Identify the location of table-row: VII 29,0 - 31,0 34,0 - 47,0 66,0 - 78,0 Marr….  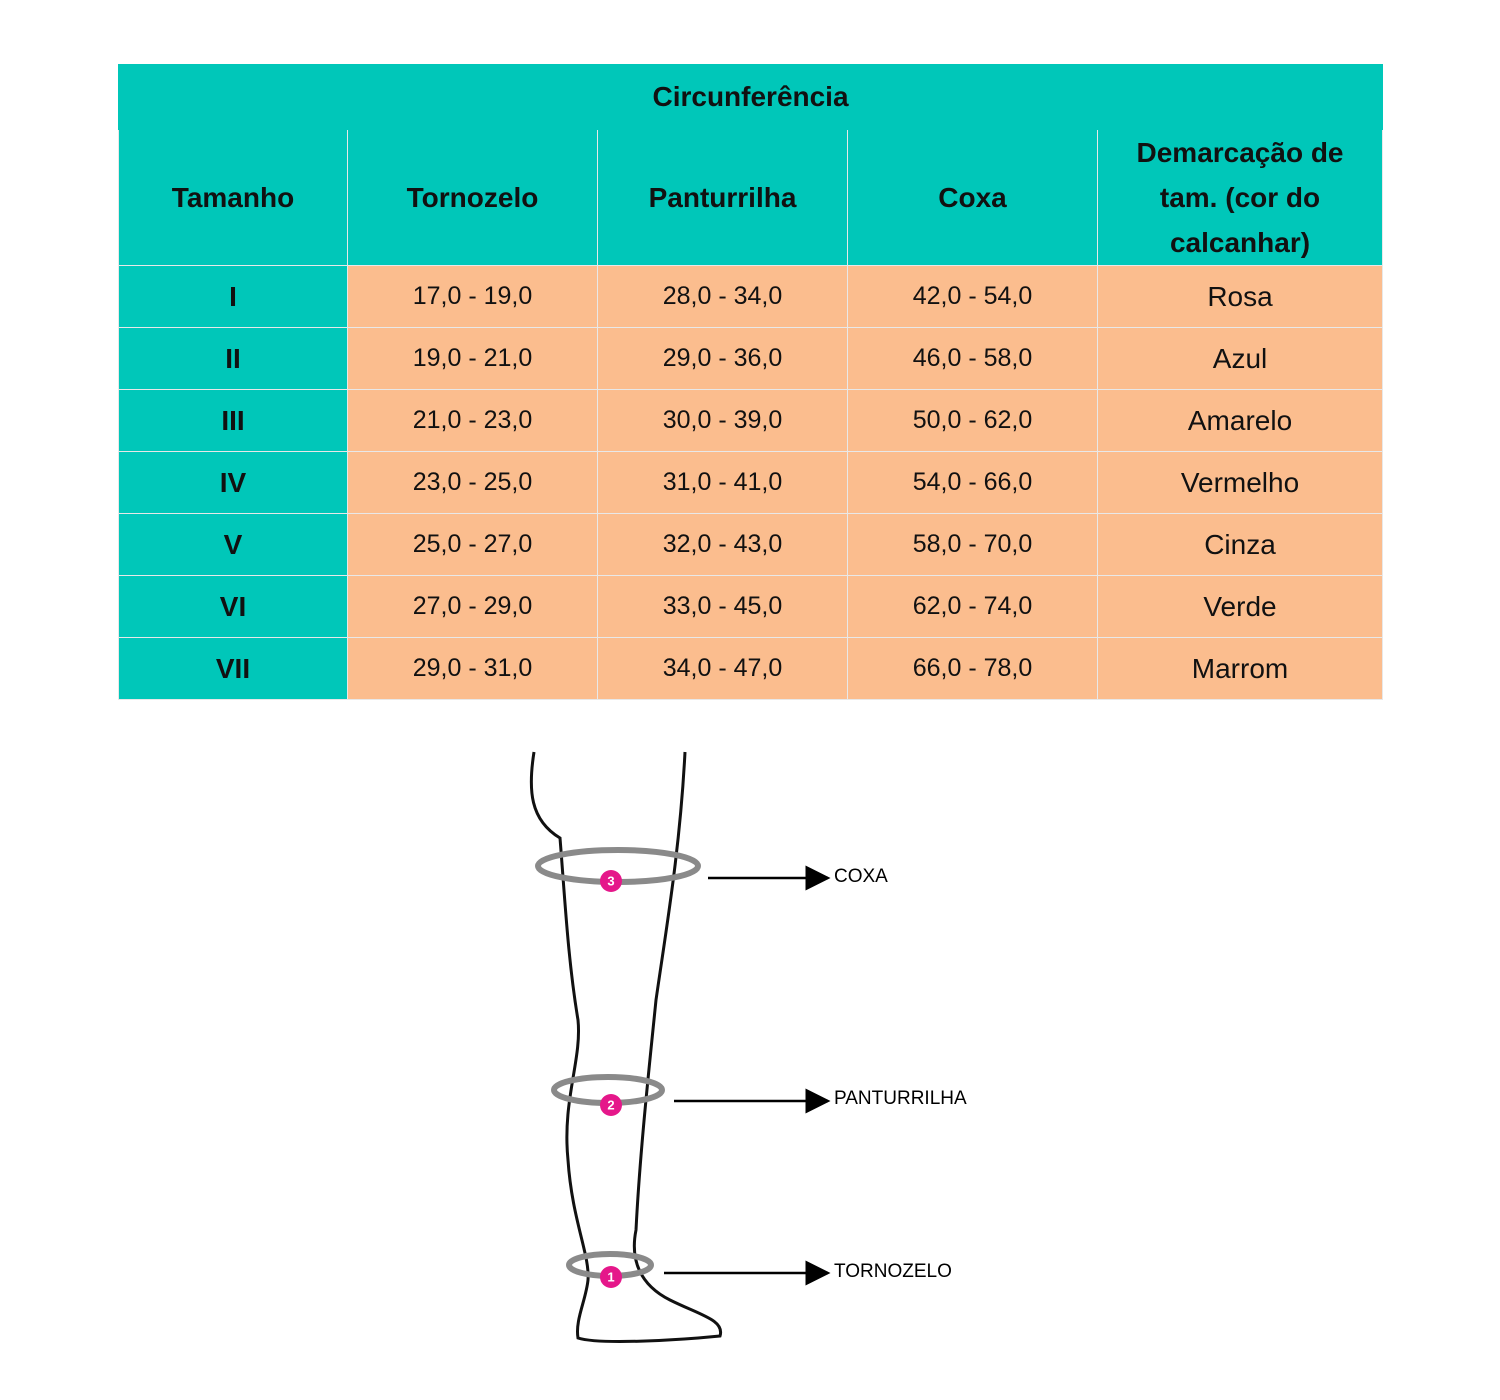
(751, 668).